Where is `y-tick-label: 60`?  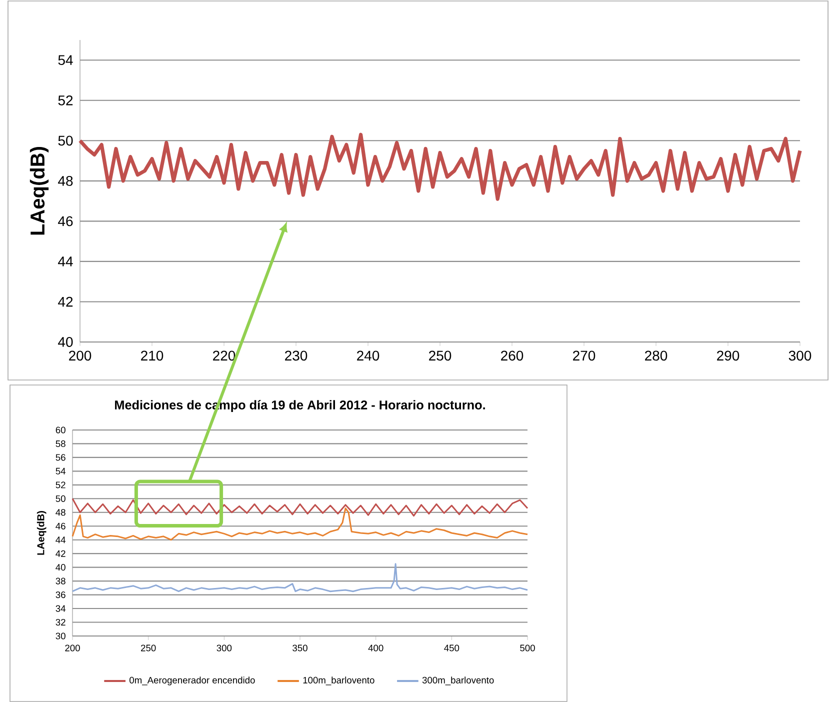 y-tick-label: 60 is located at coordinates (61, 430).